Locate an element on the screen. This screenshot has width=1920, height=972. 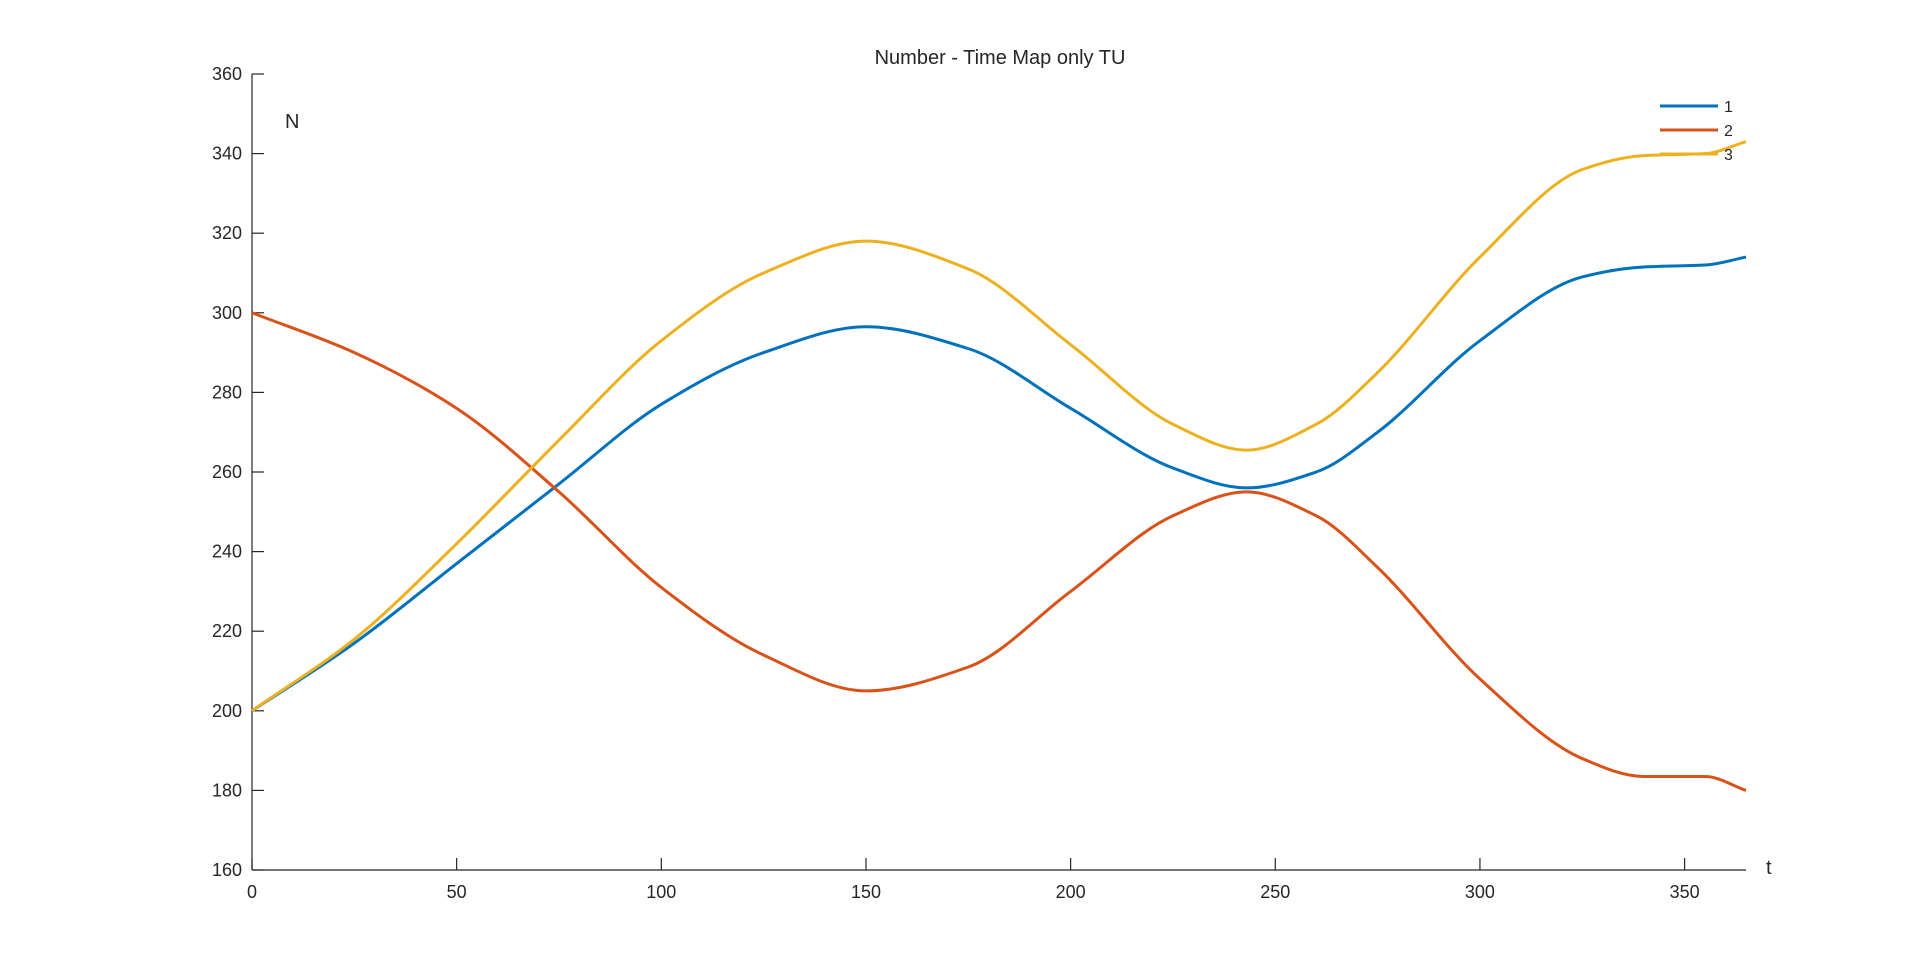
y-tick-label: 360 is located at coordinates (227, 74).